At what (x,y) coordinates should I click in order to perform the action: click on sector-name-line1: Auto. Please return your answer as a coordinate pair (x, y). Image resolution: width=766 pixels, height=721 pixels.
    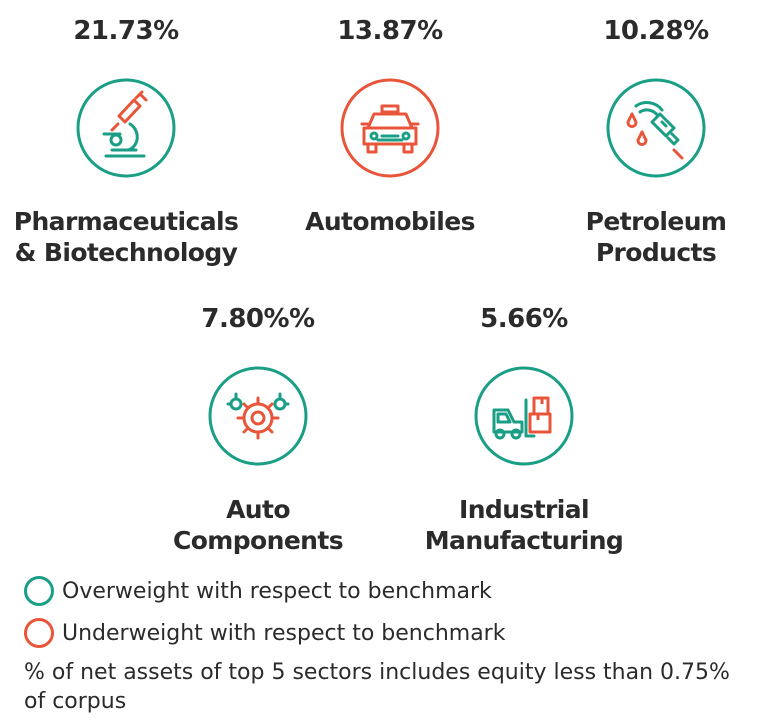
    Looking at the image, I should click on (258, 509).